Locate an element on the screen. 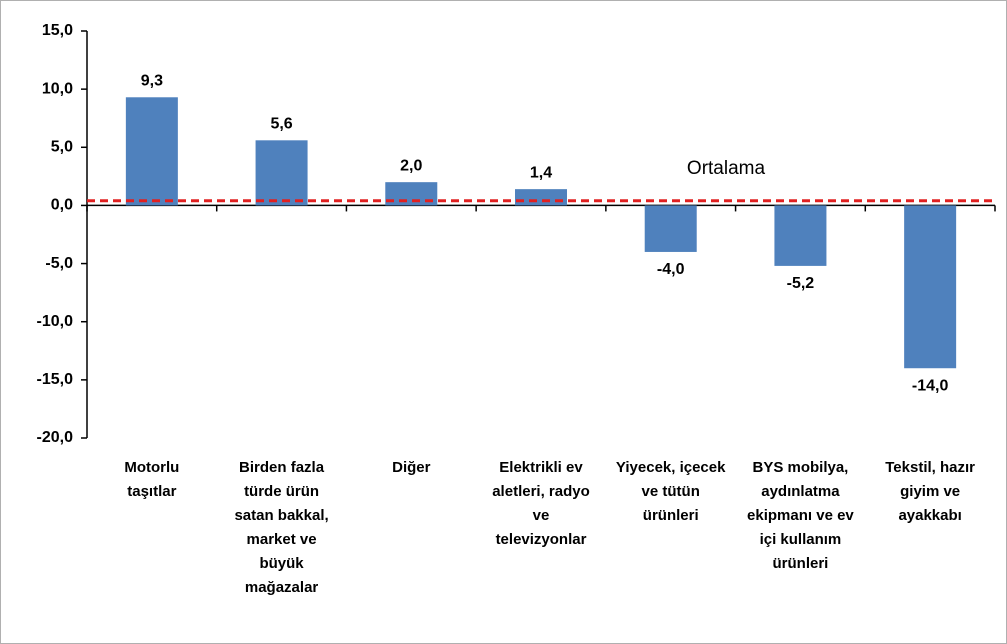 This screenshot has width=1007, height=644. value-label: 9,3 is located at coordinates (152, 81).